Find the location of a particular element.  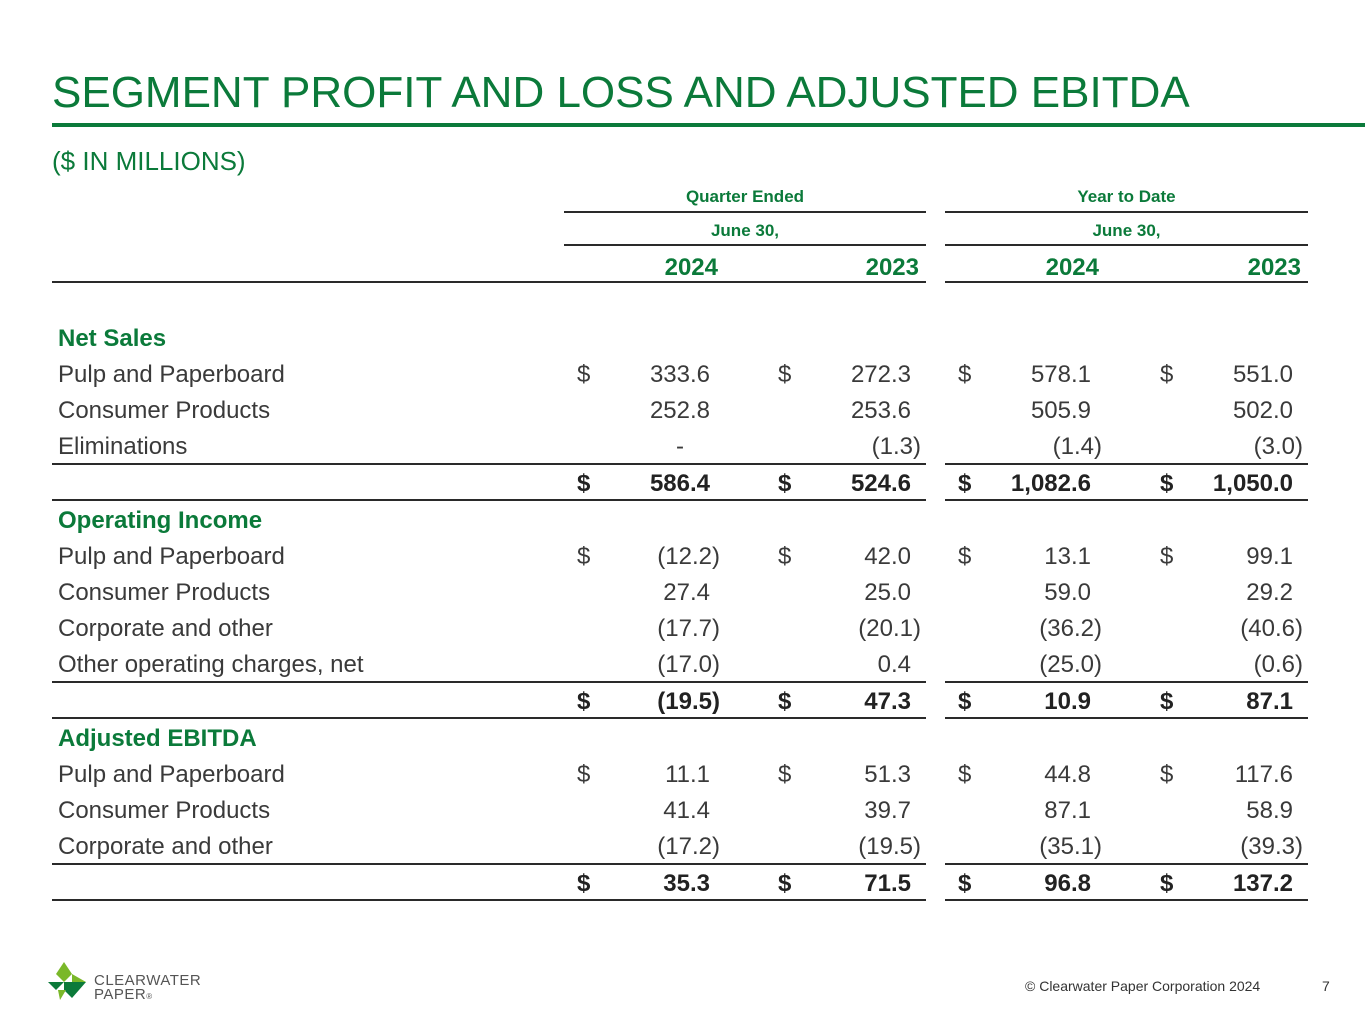

logo-text-line2: PAPER® is located at coordinates (123, 995).